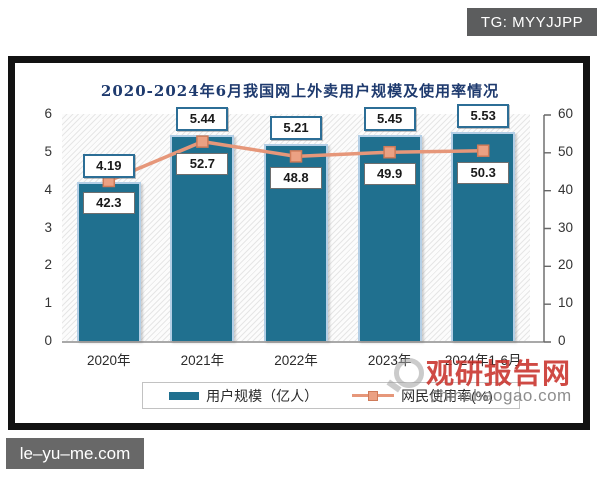  I want to click on x-tick-label: 2020年, so click(109, 360).